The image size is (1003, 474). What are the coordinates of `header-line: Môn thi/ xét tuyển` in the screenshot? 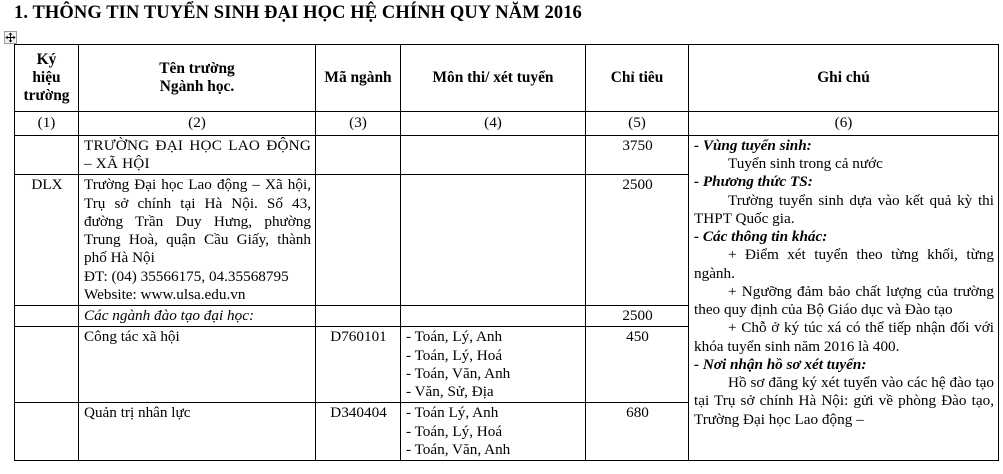 It's located at (493, 78).